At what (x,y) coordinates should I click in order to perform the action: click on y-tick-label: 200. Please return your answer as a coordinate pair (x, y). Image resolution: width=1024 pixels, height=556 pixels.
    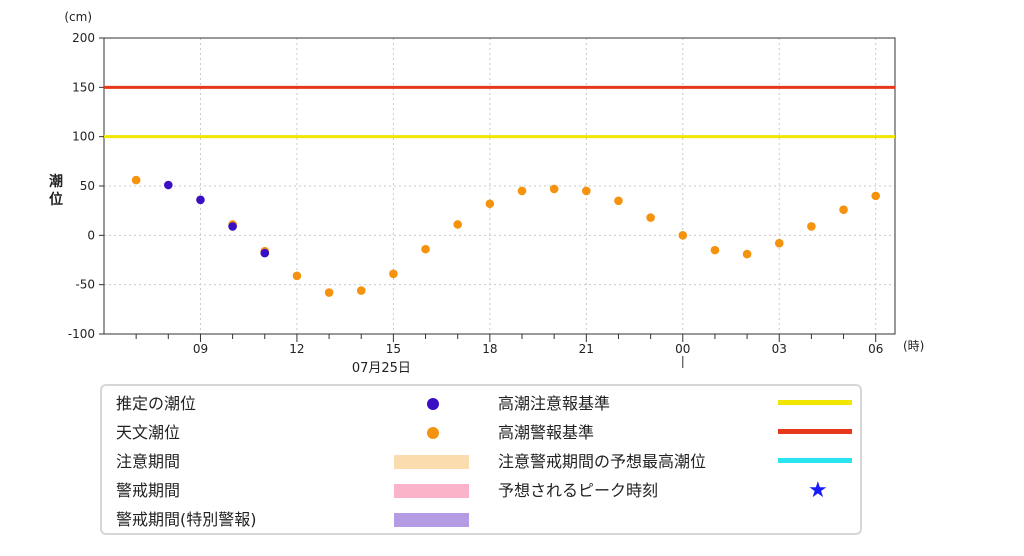
    Looking at the image, I should click on (83, 38).